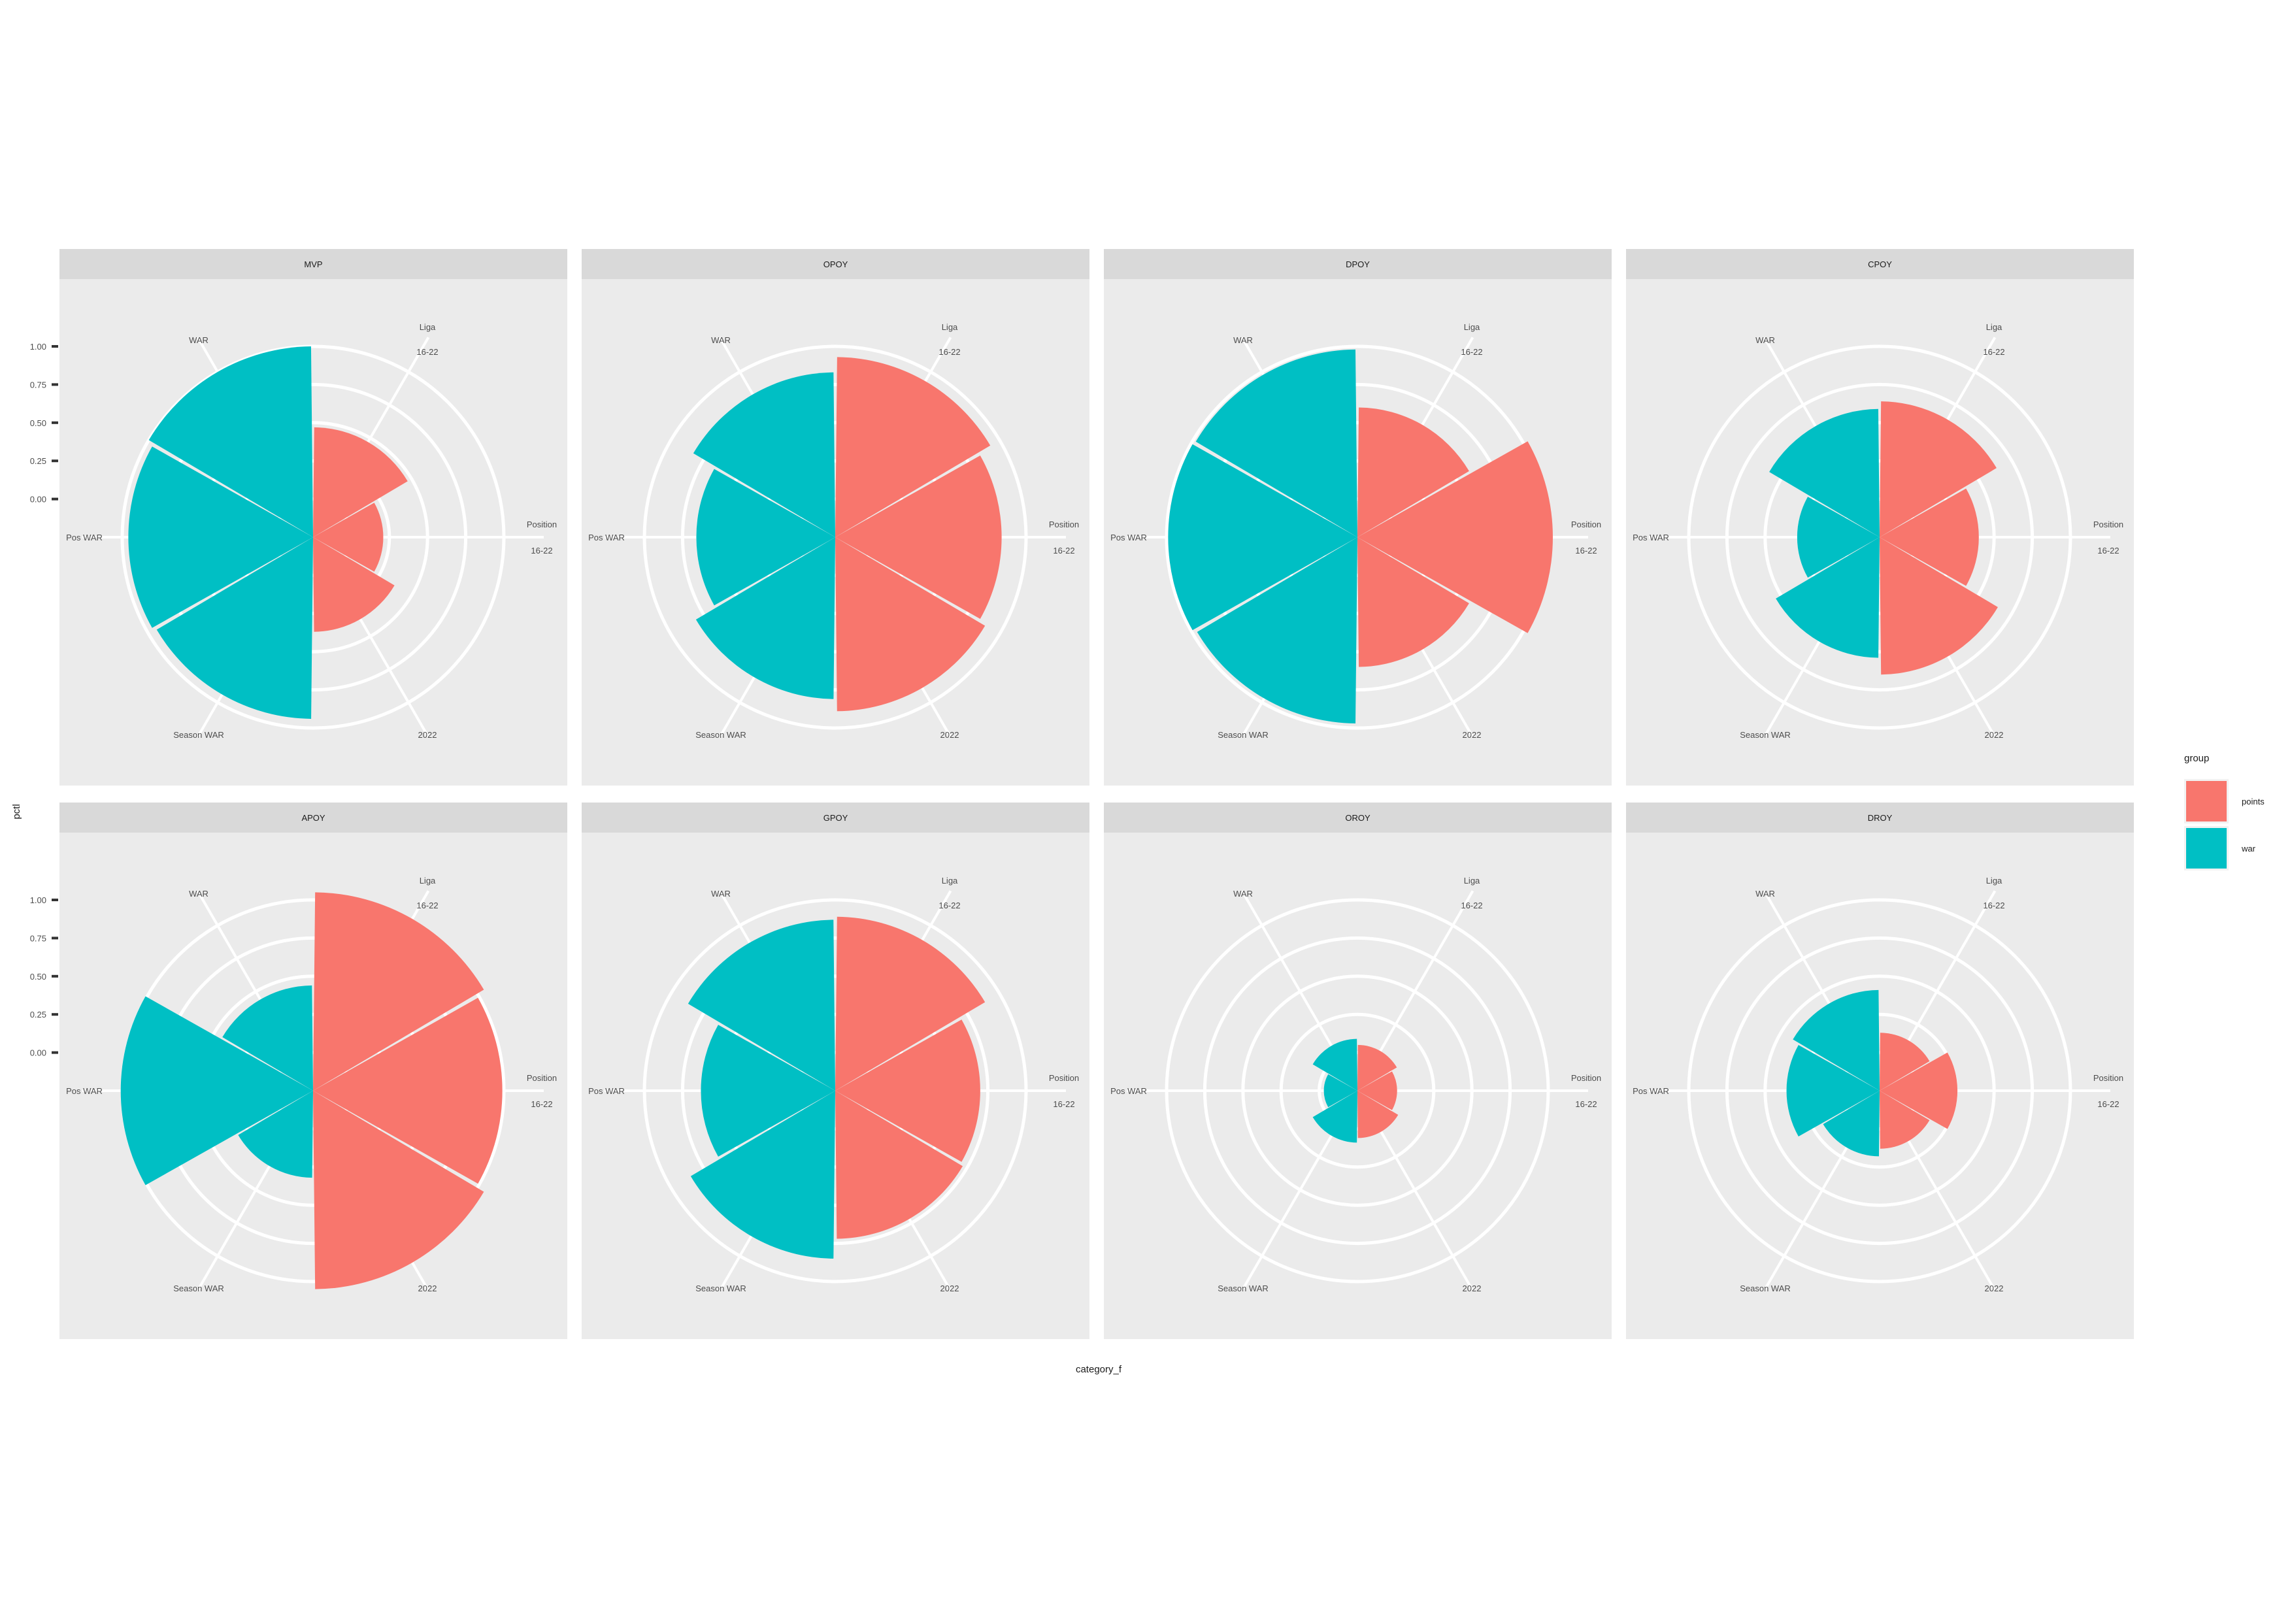 The width and height of the screenshot is (2292, 1624). I want to click on facet-title: APOY, so click(313, 818).